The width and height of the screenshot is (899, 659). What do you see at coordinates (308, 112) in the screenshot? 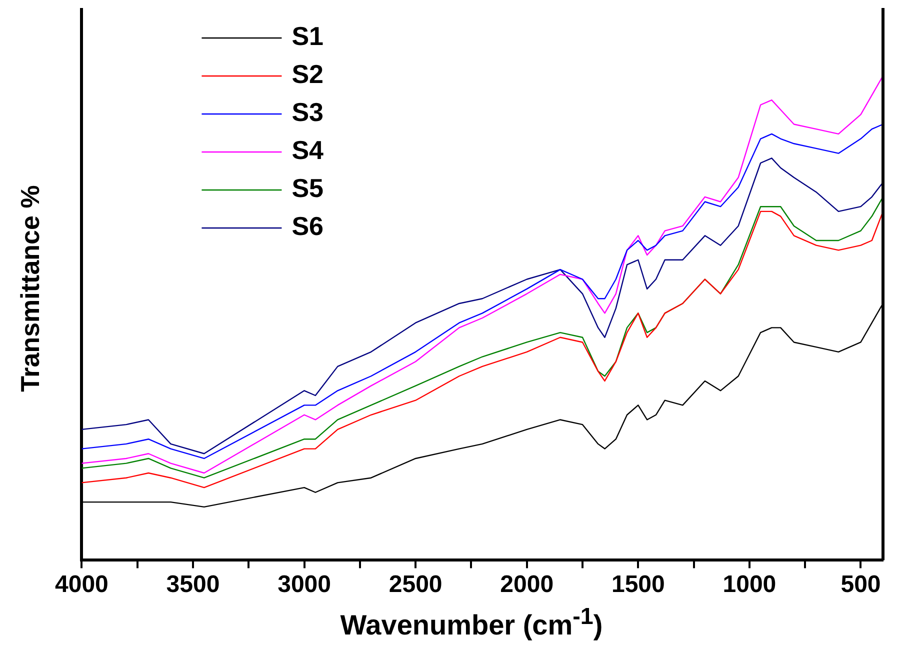
I see `legend-label: S3` at bounding box center [308, 112].